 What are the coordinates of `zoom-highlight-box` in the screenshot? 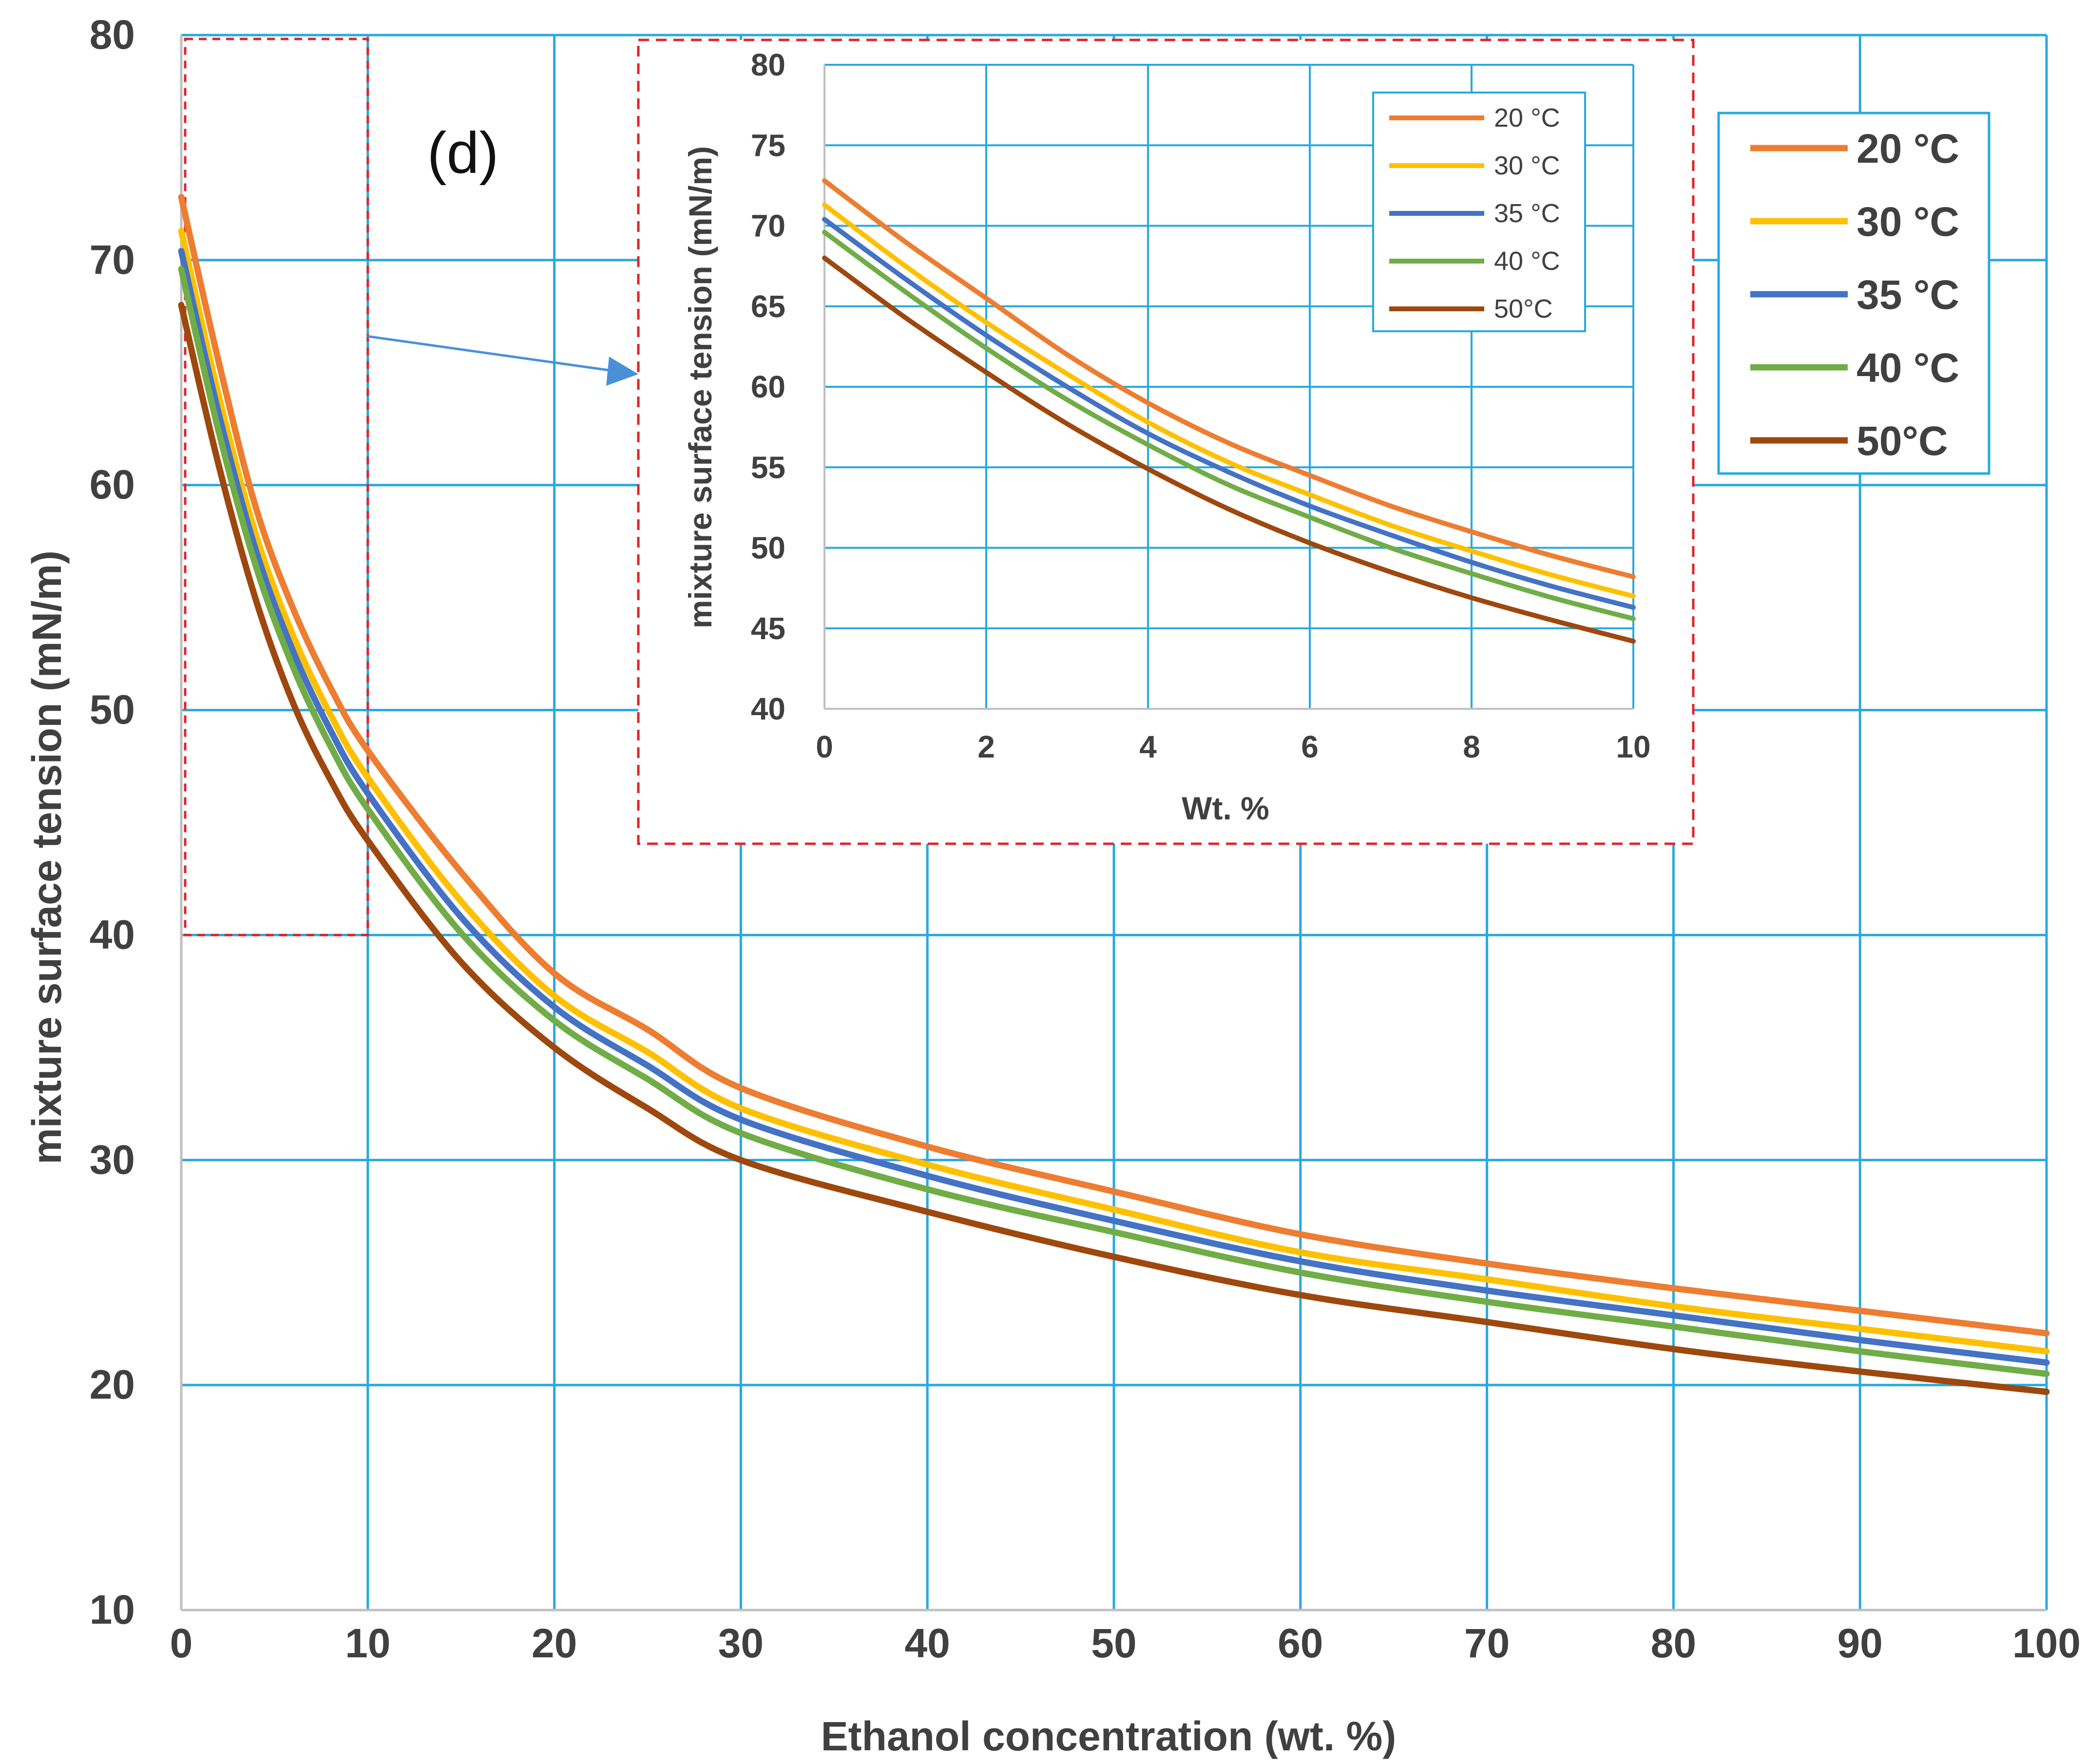 It's located at (276, 487).